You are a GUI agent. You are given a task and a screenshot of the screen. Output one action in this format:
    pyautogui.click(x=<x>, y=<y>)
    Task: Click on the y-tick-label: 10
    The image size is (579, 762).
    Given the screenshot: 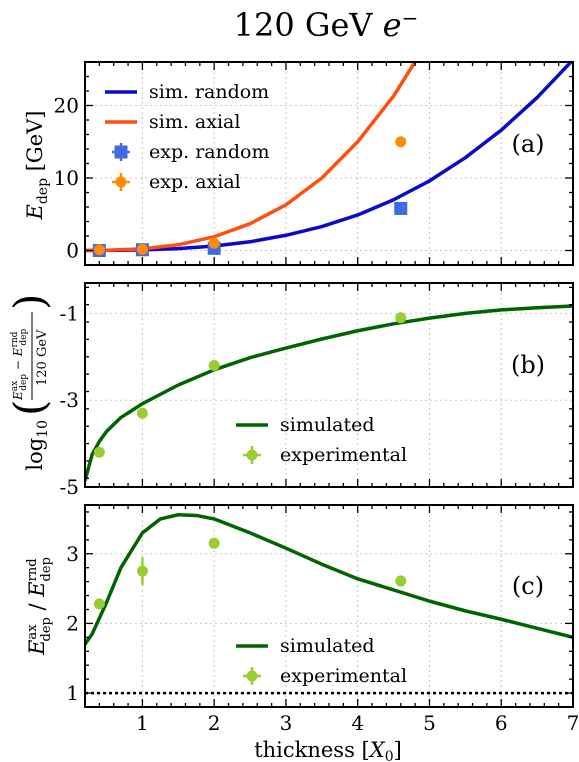 What is the action you would take?
    pyautogui.click(x=66, y=178)
    